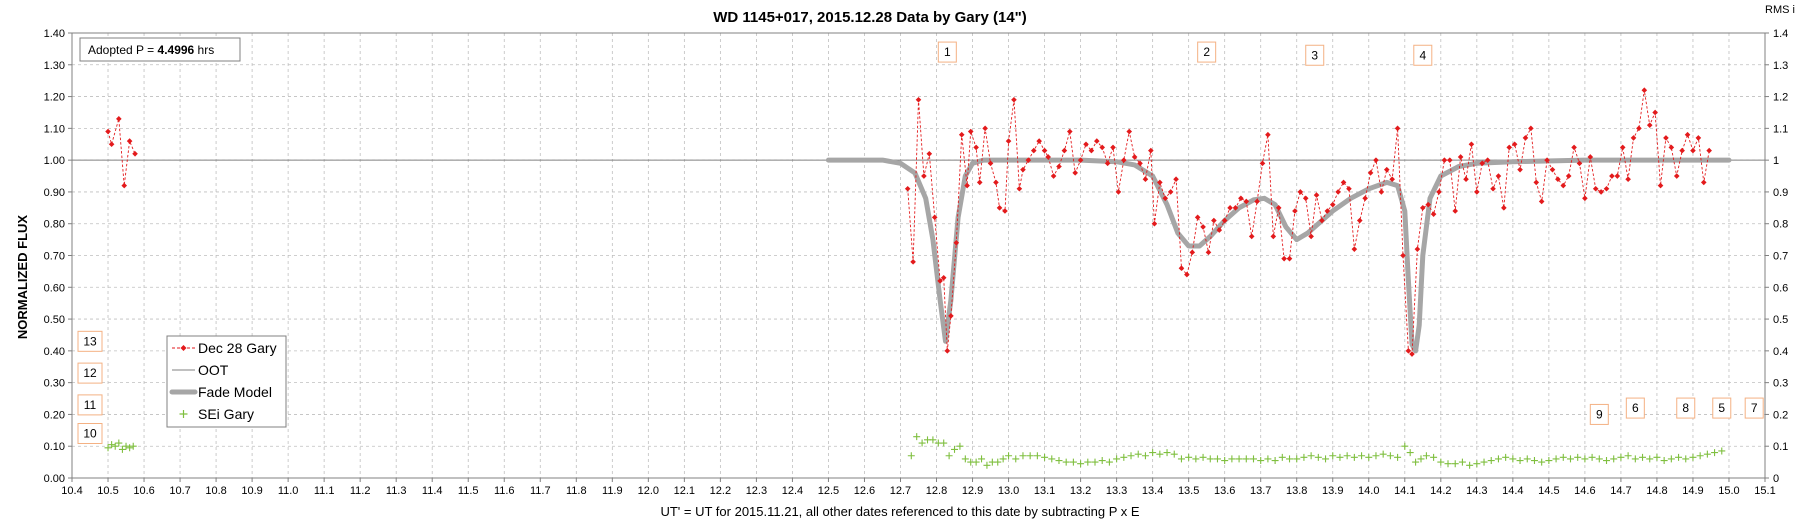 Image resolution: width=1802 pixels, height=526 pixels. I want to click on x-tick-label: 12.0, so click(648, 491).